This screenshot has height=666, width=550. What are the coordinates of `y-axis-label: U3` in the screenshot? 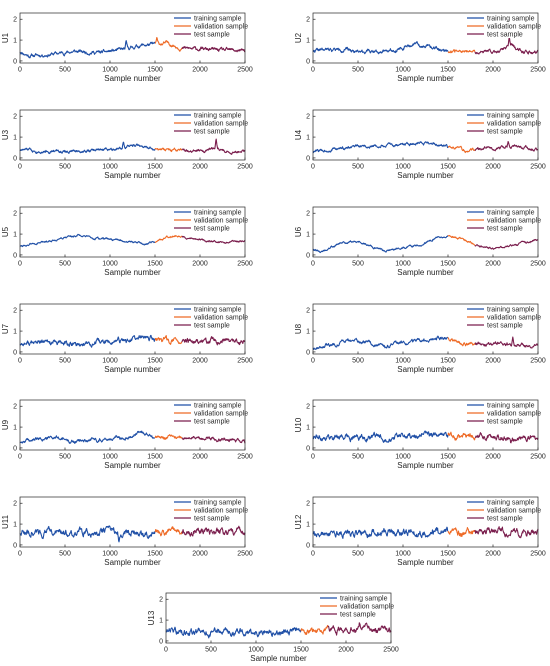 It's located at (5, 134).